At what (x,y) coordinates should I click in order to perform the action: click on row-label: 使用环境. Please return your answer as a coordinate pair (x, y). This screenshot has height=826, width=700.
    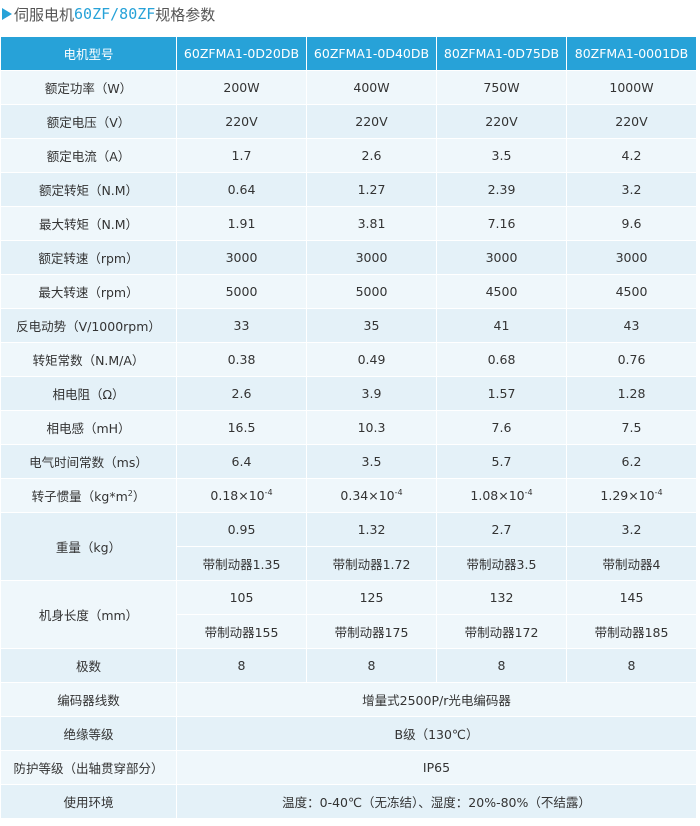
    Looking at the image, I should click on (88, 801).